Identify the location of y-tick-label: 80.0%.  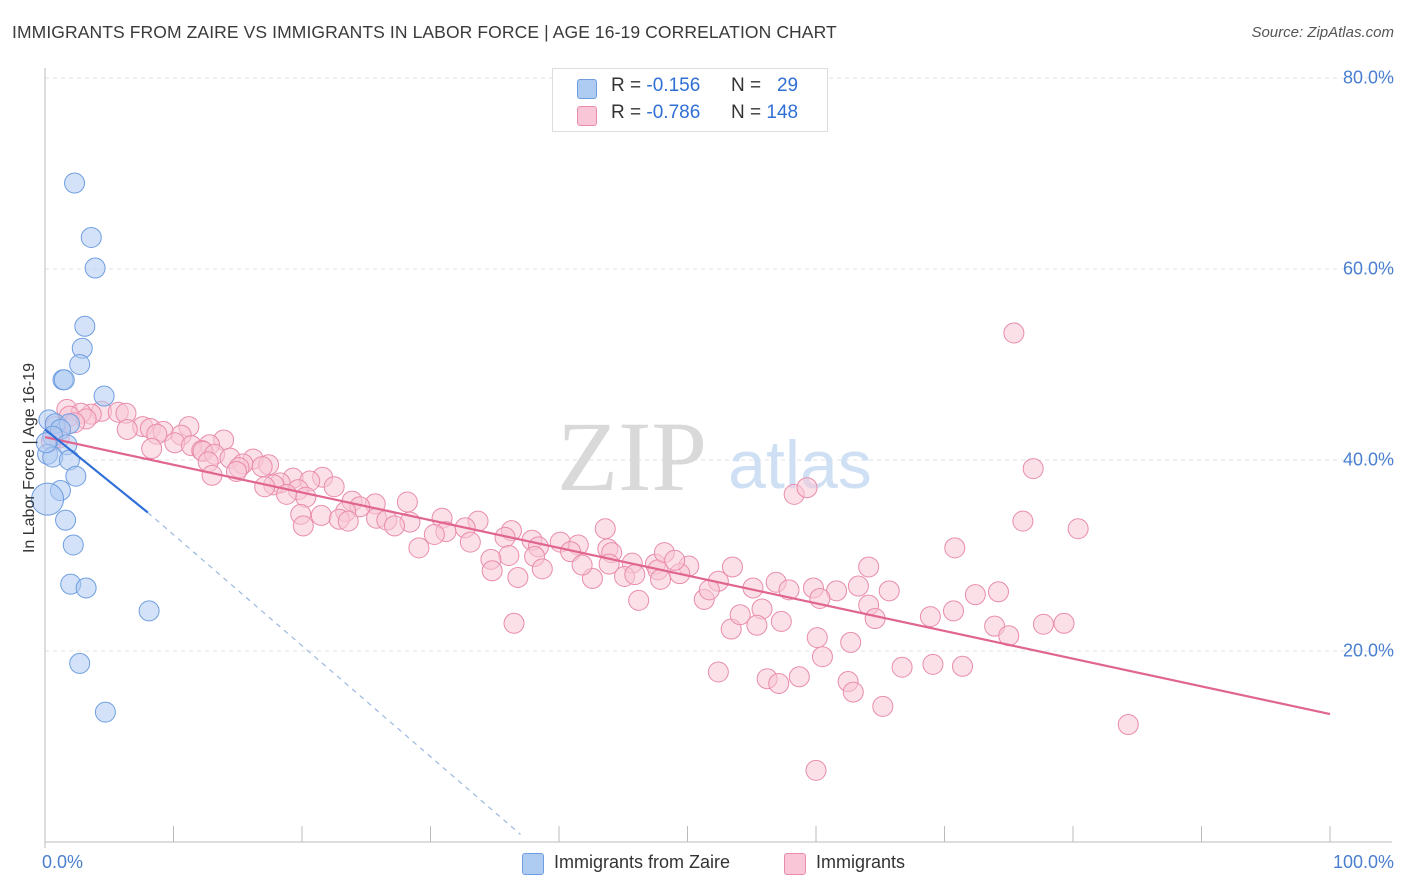
(1368, 77).